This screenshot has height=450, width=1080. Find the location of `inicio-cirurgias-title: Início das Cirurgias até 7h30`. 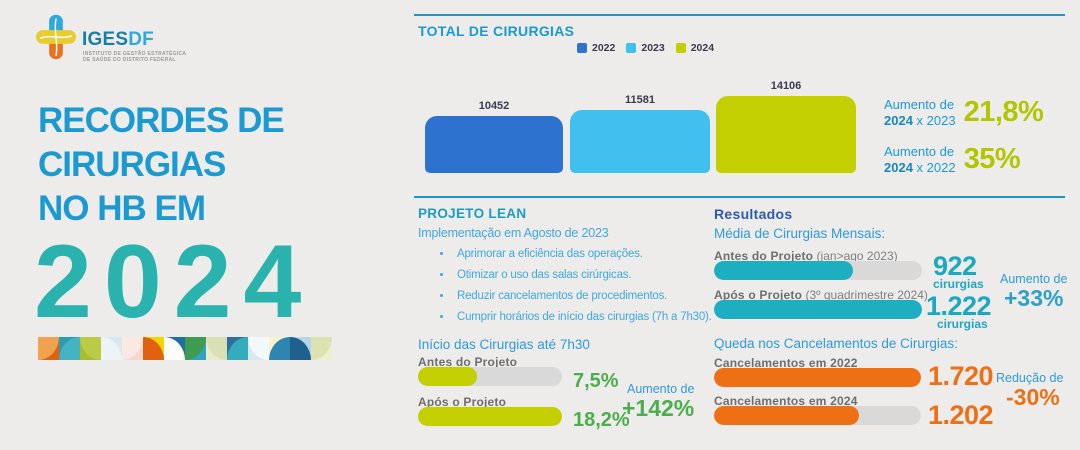

inicio-cirurgias-title: Início das Cirurgias até 7h30 is located at coordinates (504, 344).